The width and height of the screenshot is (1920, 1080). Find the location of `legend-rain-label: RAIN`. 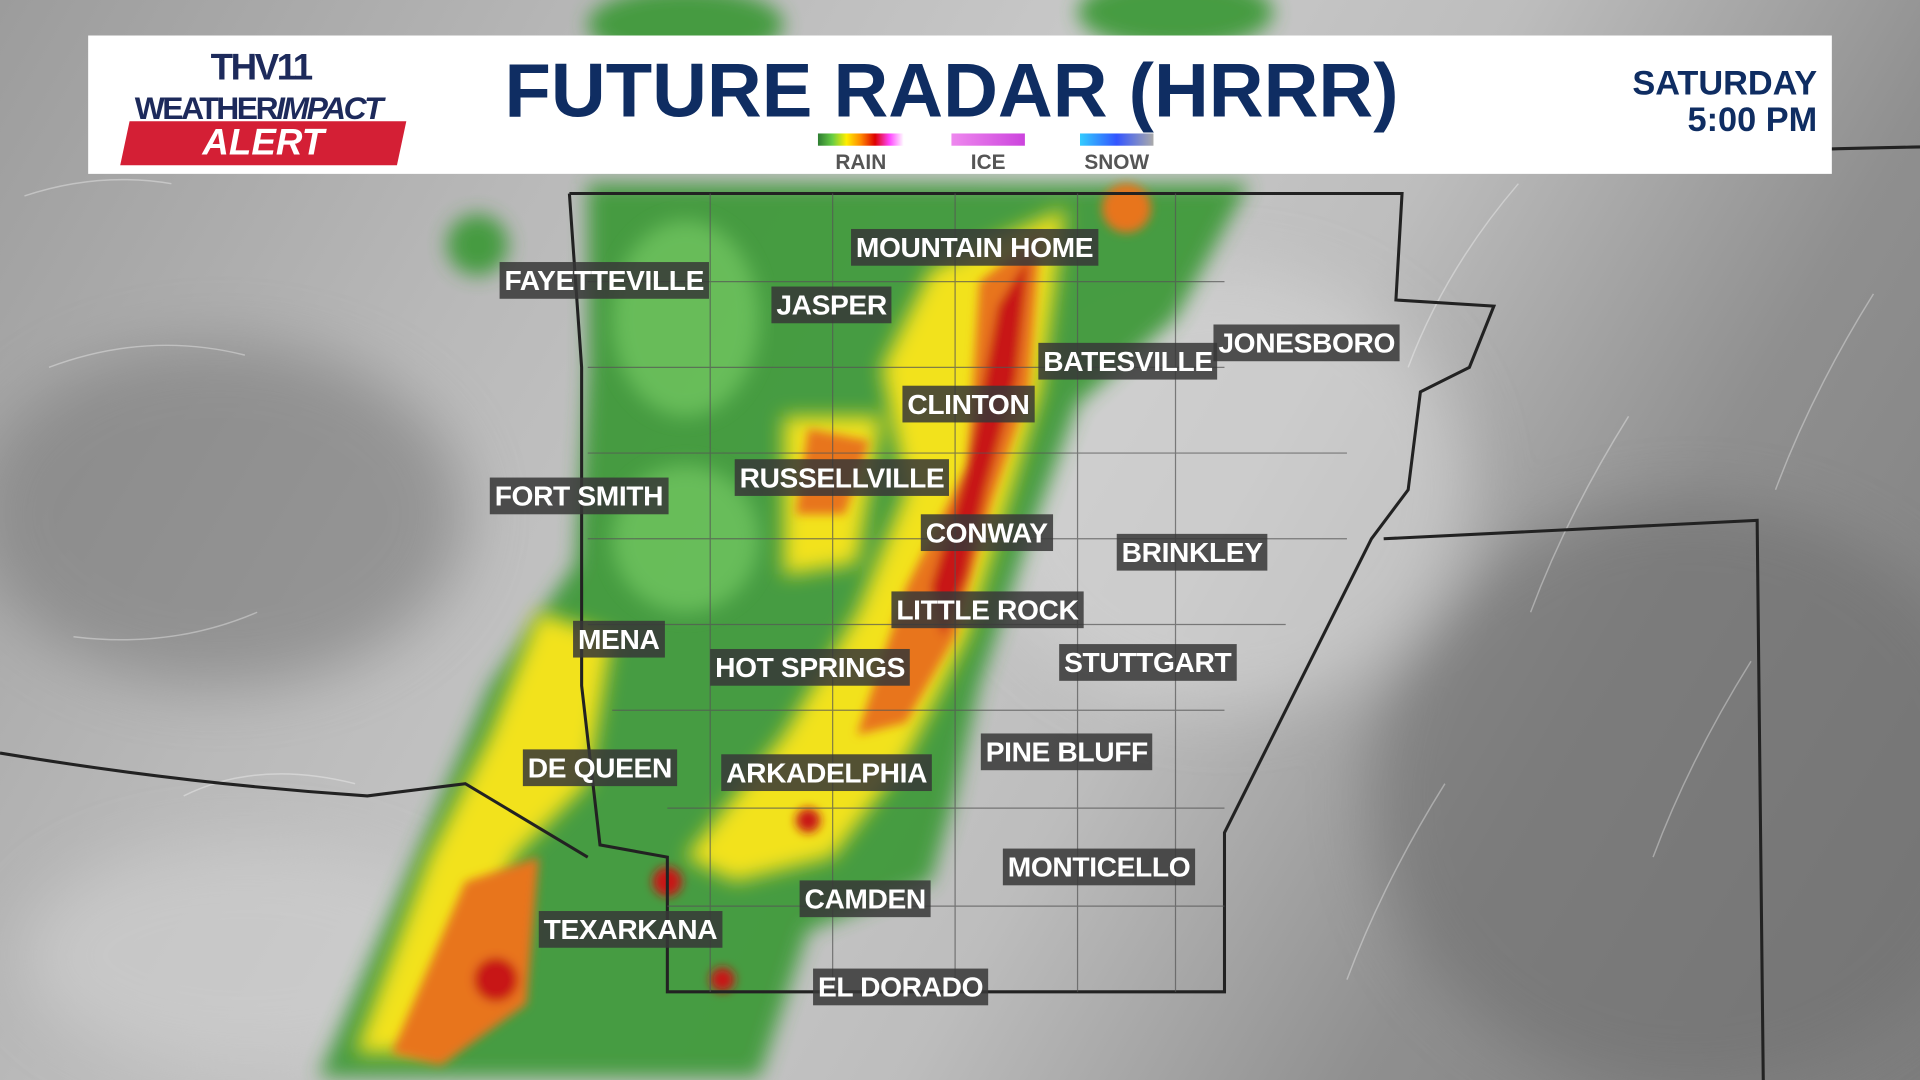

legend-rain-label: RAIN is located at coordinates (861, 162).